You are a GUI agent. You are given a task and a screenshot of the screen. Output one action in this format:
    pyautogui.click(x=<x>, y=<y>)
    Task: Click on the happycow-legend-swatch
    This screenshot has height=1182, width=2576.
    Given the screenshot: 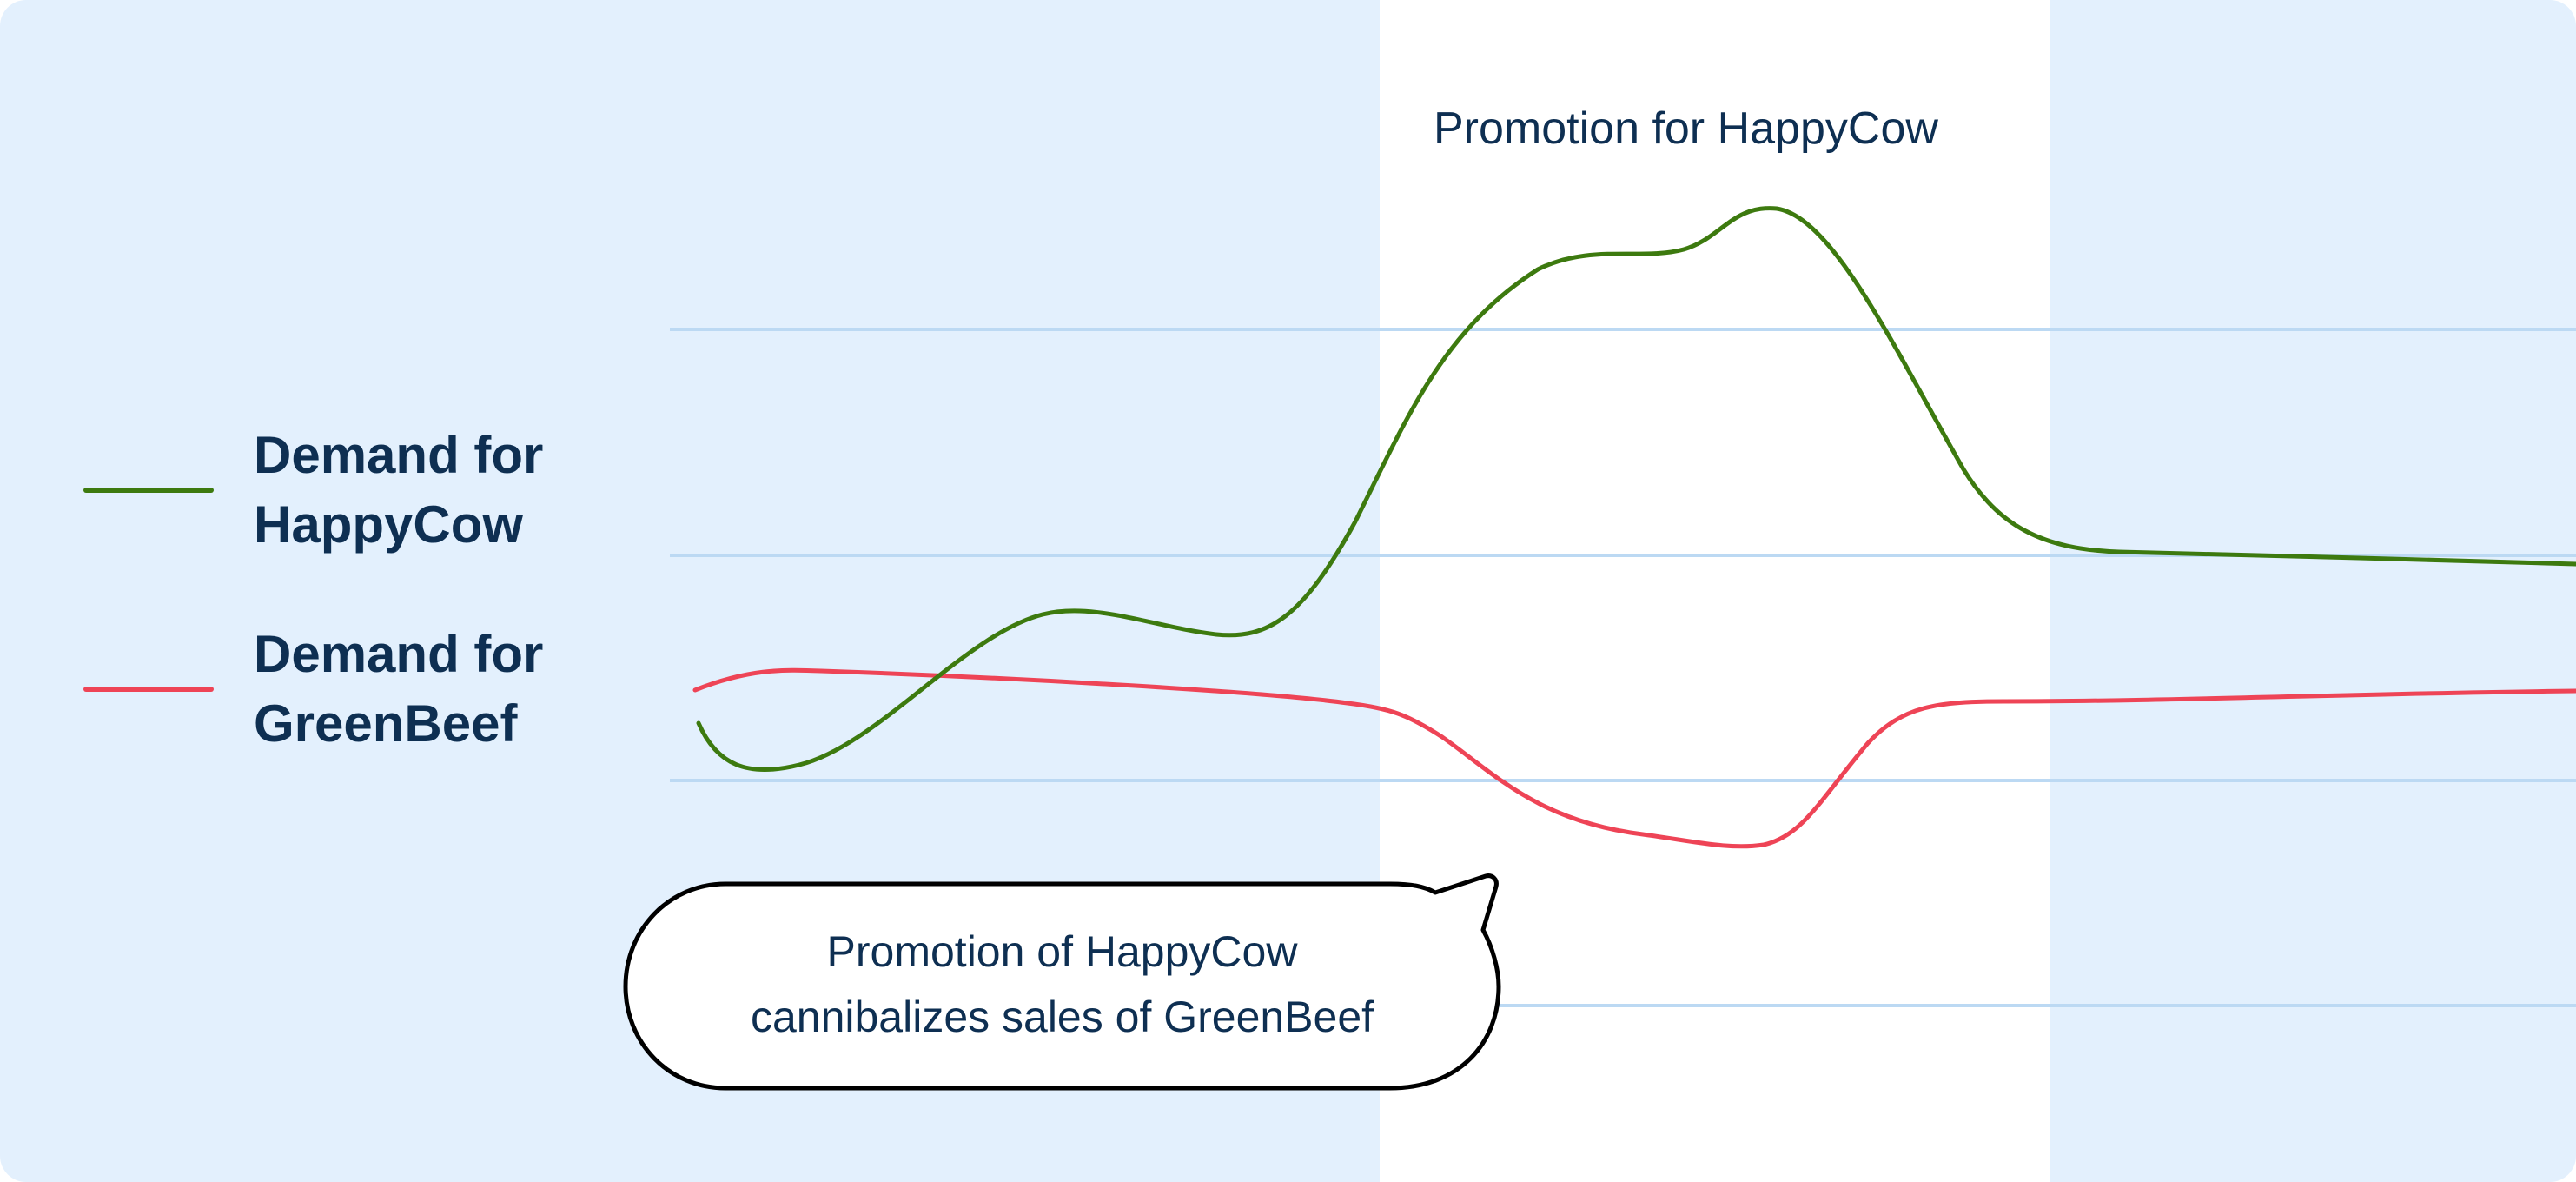 What is the action you would take?
    pyautogui.click(x=148, y=491)
    